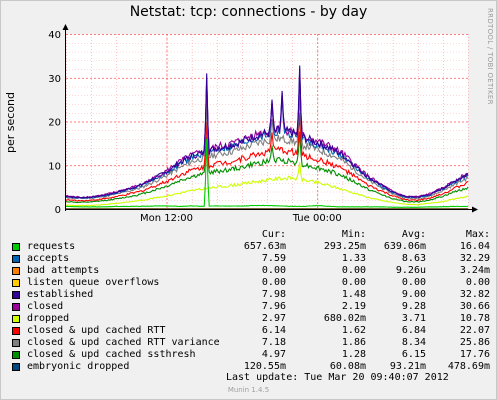 The width and height of the screenshot is (497, 400). Describe the element at coordinates (413, 258) in the screenshot. I see `series-avg: 8.63` at that location.